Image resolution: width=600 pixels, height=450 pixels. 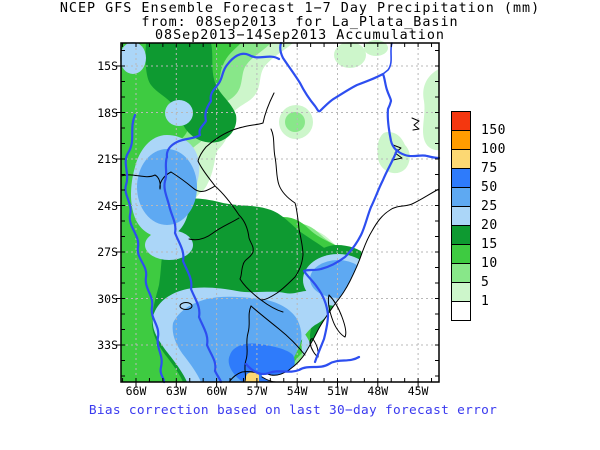 What do you see at coordinates (485, 282) in the screenshot?
I see `legend-value: 5` at bounding box center [485, 282].